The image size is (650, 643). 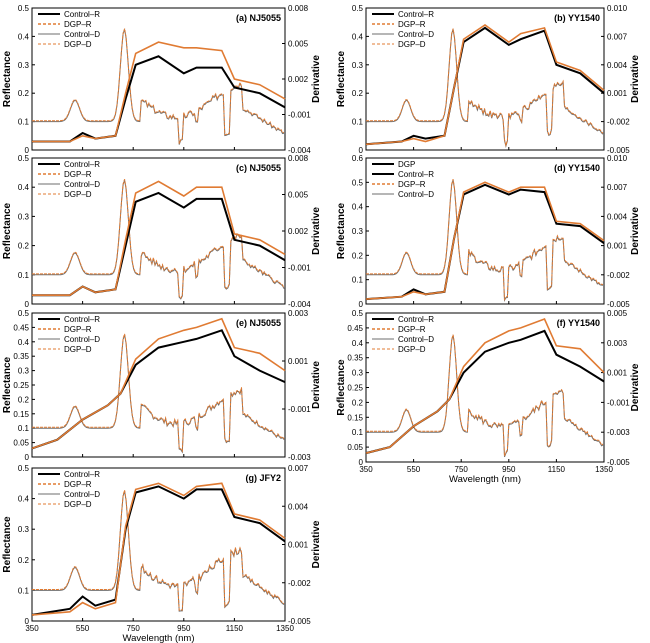 What do you see at coordinates (258, 18) in the screenshot?
I see `panel-title: (a) NJ5055` at bounding box center [258, 18].